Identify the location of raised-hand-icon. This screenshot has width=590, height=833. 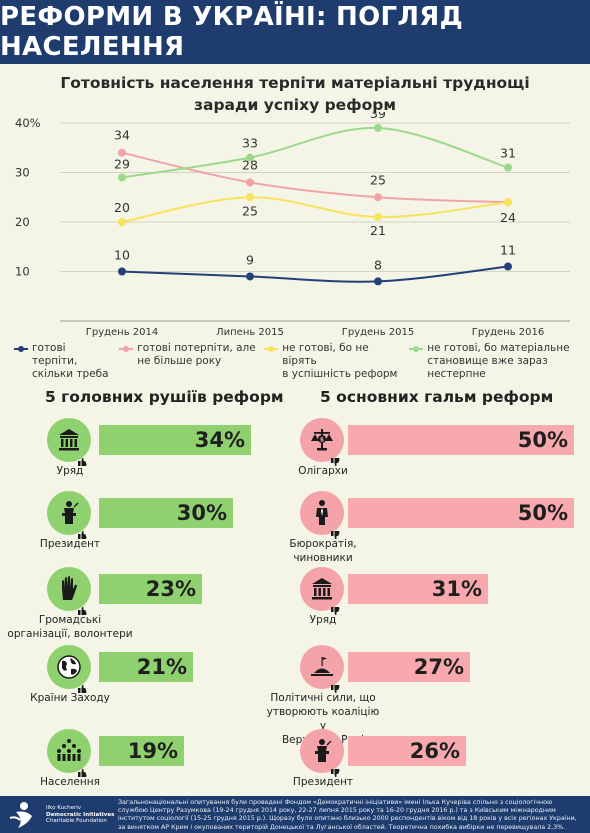
(69, 589).